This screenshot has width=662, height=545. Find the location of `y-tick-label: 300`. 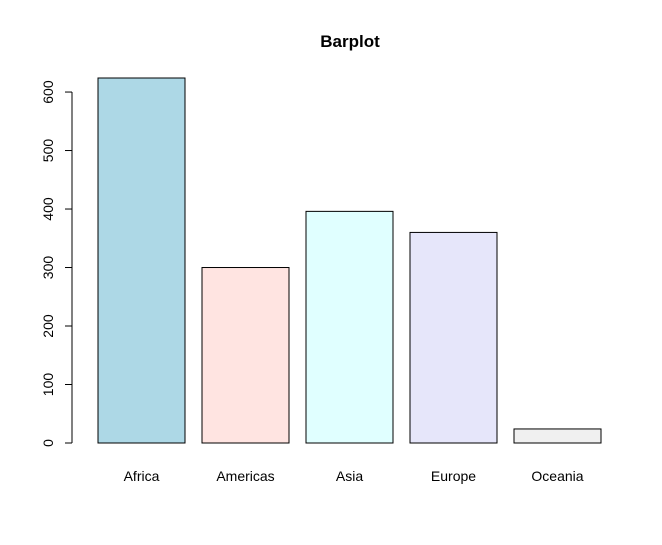

y-tick-label: 300 is located at coordinates (48, 268).